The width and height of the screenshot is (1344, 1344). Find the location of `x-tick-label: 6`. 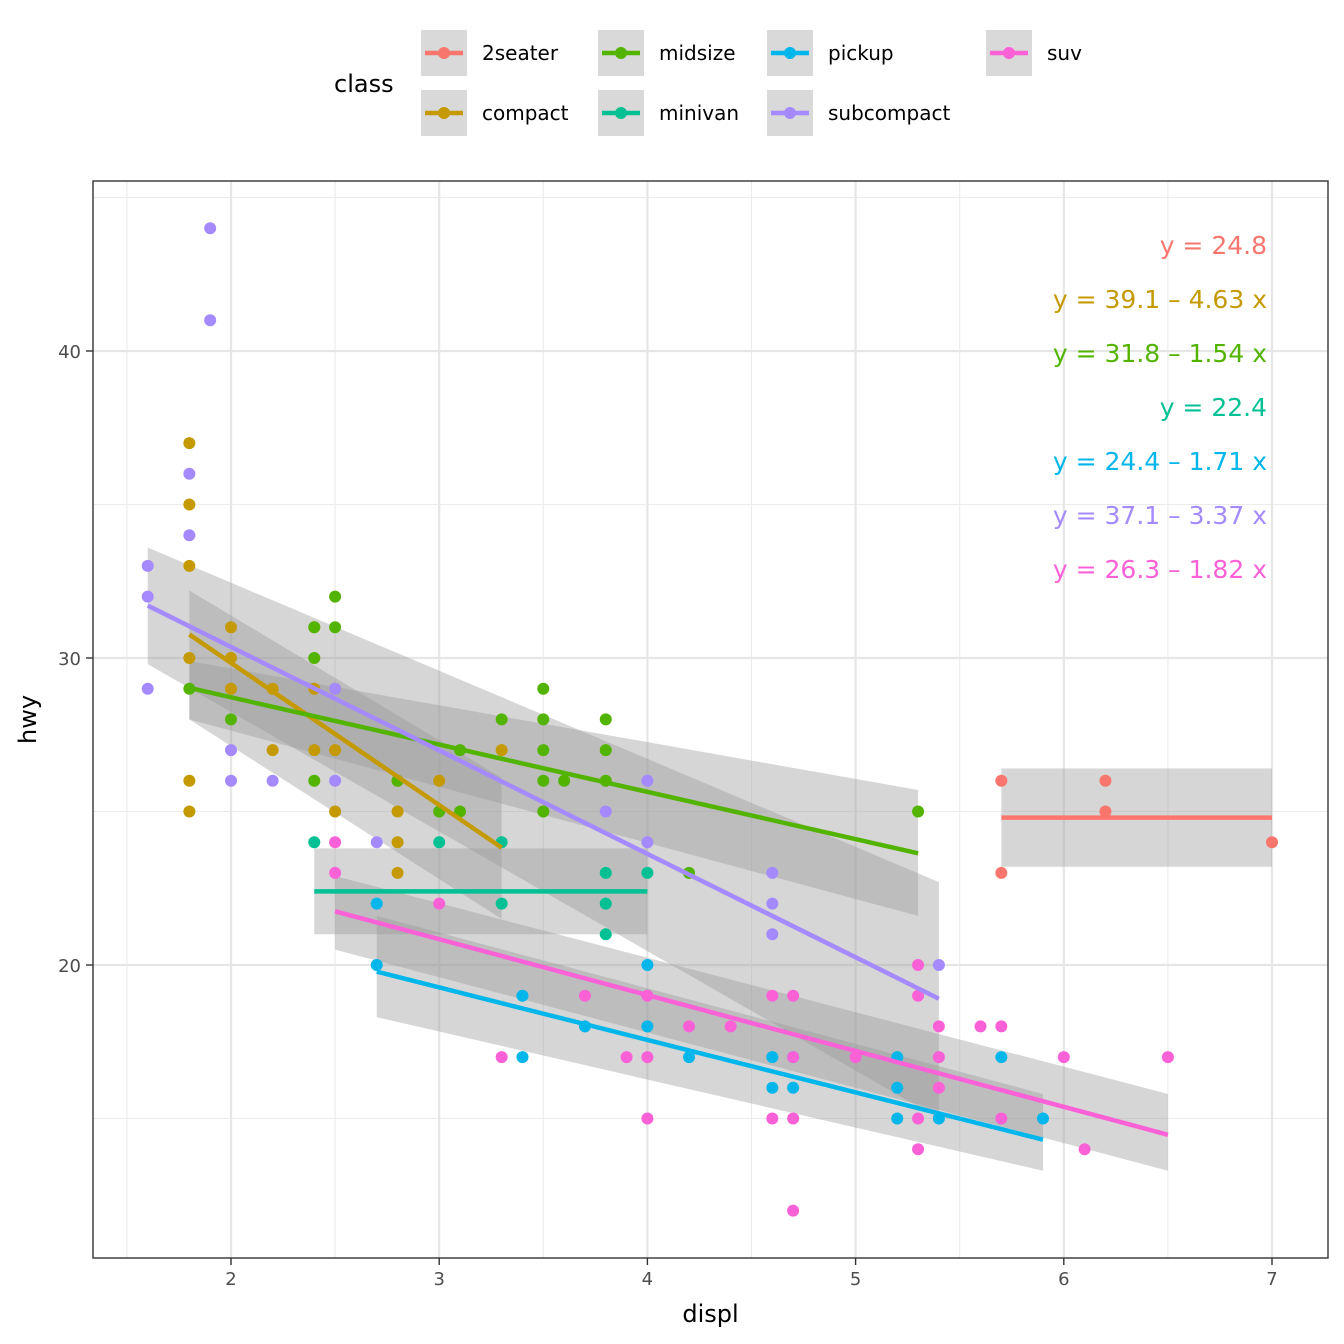

x-tick-label: 6 is located at coordinates (1063, 1279).